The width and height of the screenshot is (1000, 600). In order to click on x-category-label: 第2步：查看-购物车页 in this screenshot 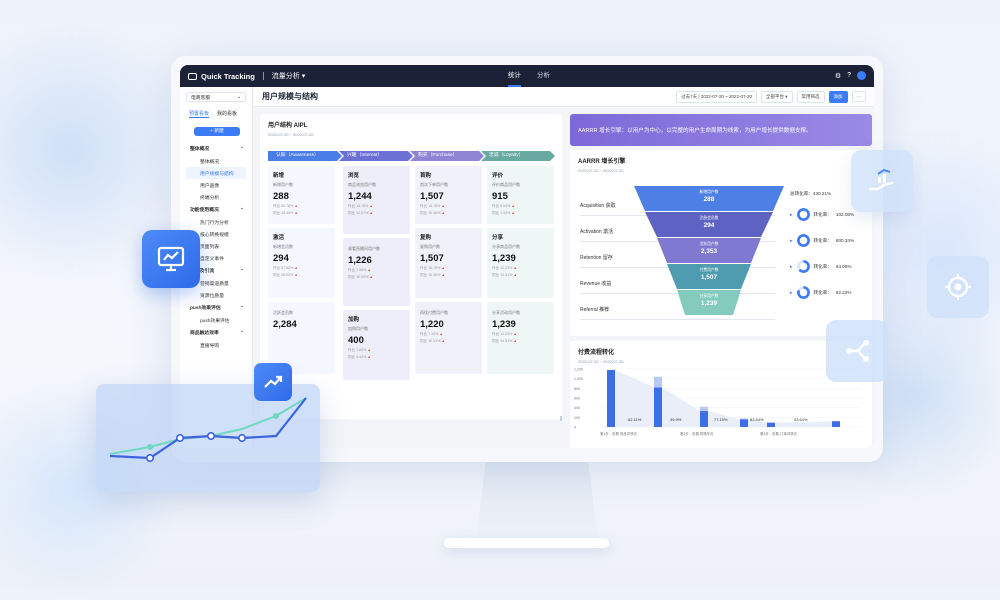, I will do `click(697, 433)`.